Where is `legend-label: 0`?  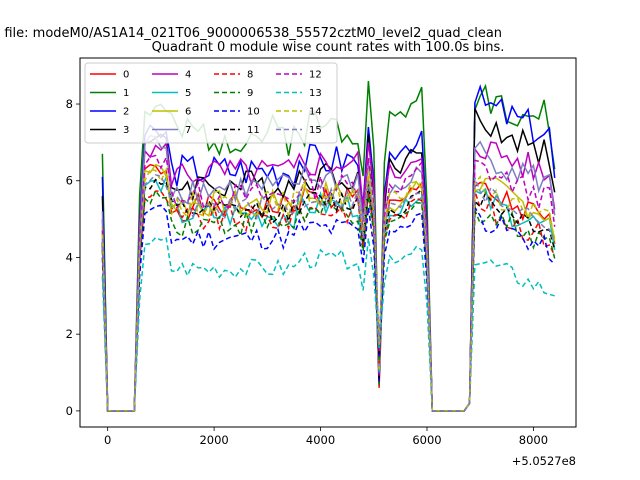
legend-label: 0 is located at coordinates (126, 75).